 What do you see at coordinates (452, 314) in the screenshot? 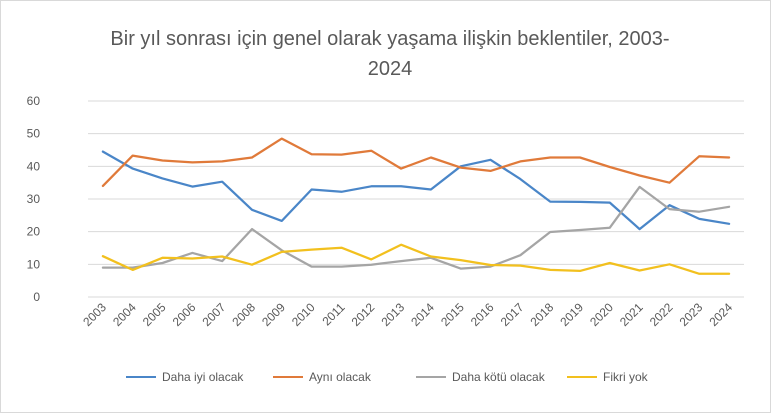
I see `x-tick-label: 2015` at bounding box center [452, 314].